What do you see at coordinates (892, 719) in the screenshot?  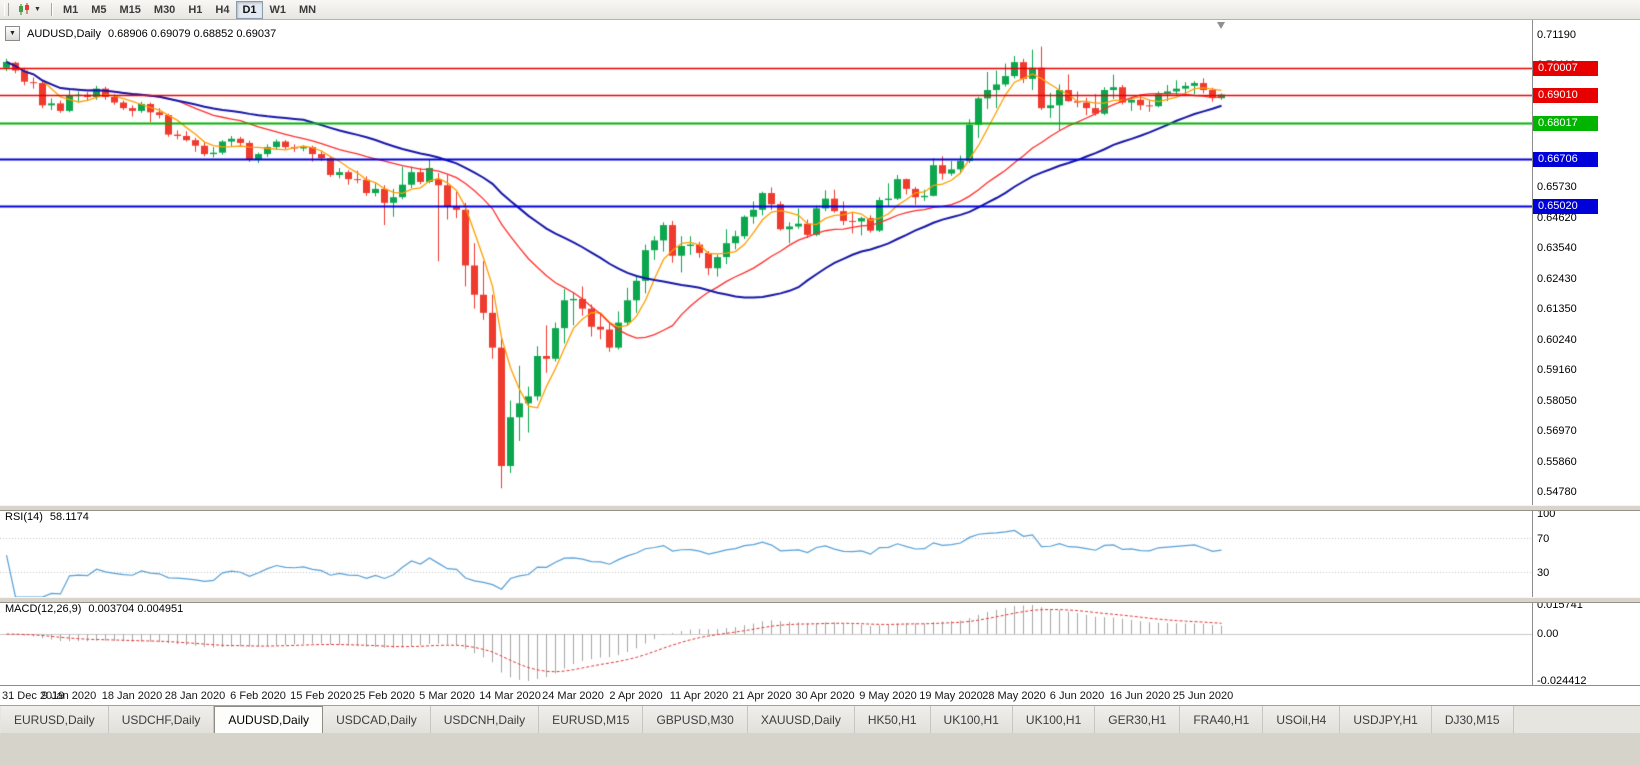 I see `chart-tab-hk50-h1: HK50,H1` at bounding box center [892, 719].